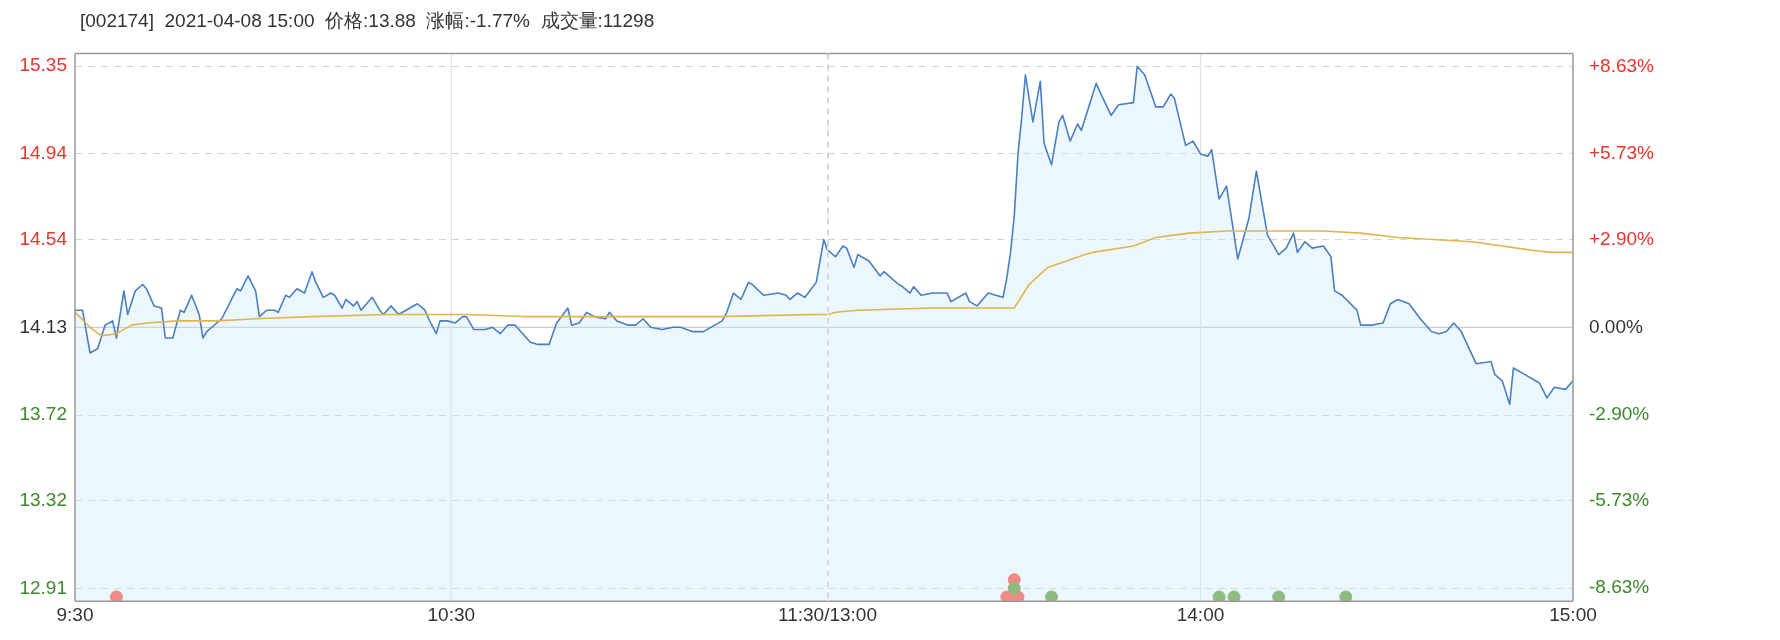 This screenshot has height=640, width=1780. I want to click on y-tick-label: 15.35, so click(43, 65).